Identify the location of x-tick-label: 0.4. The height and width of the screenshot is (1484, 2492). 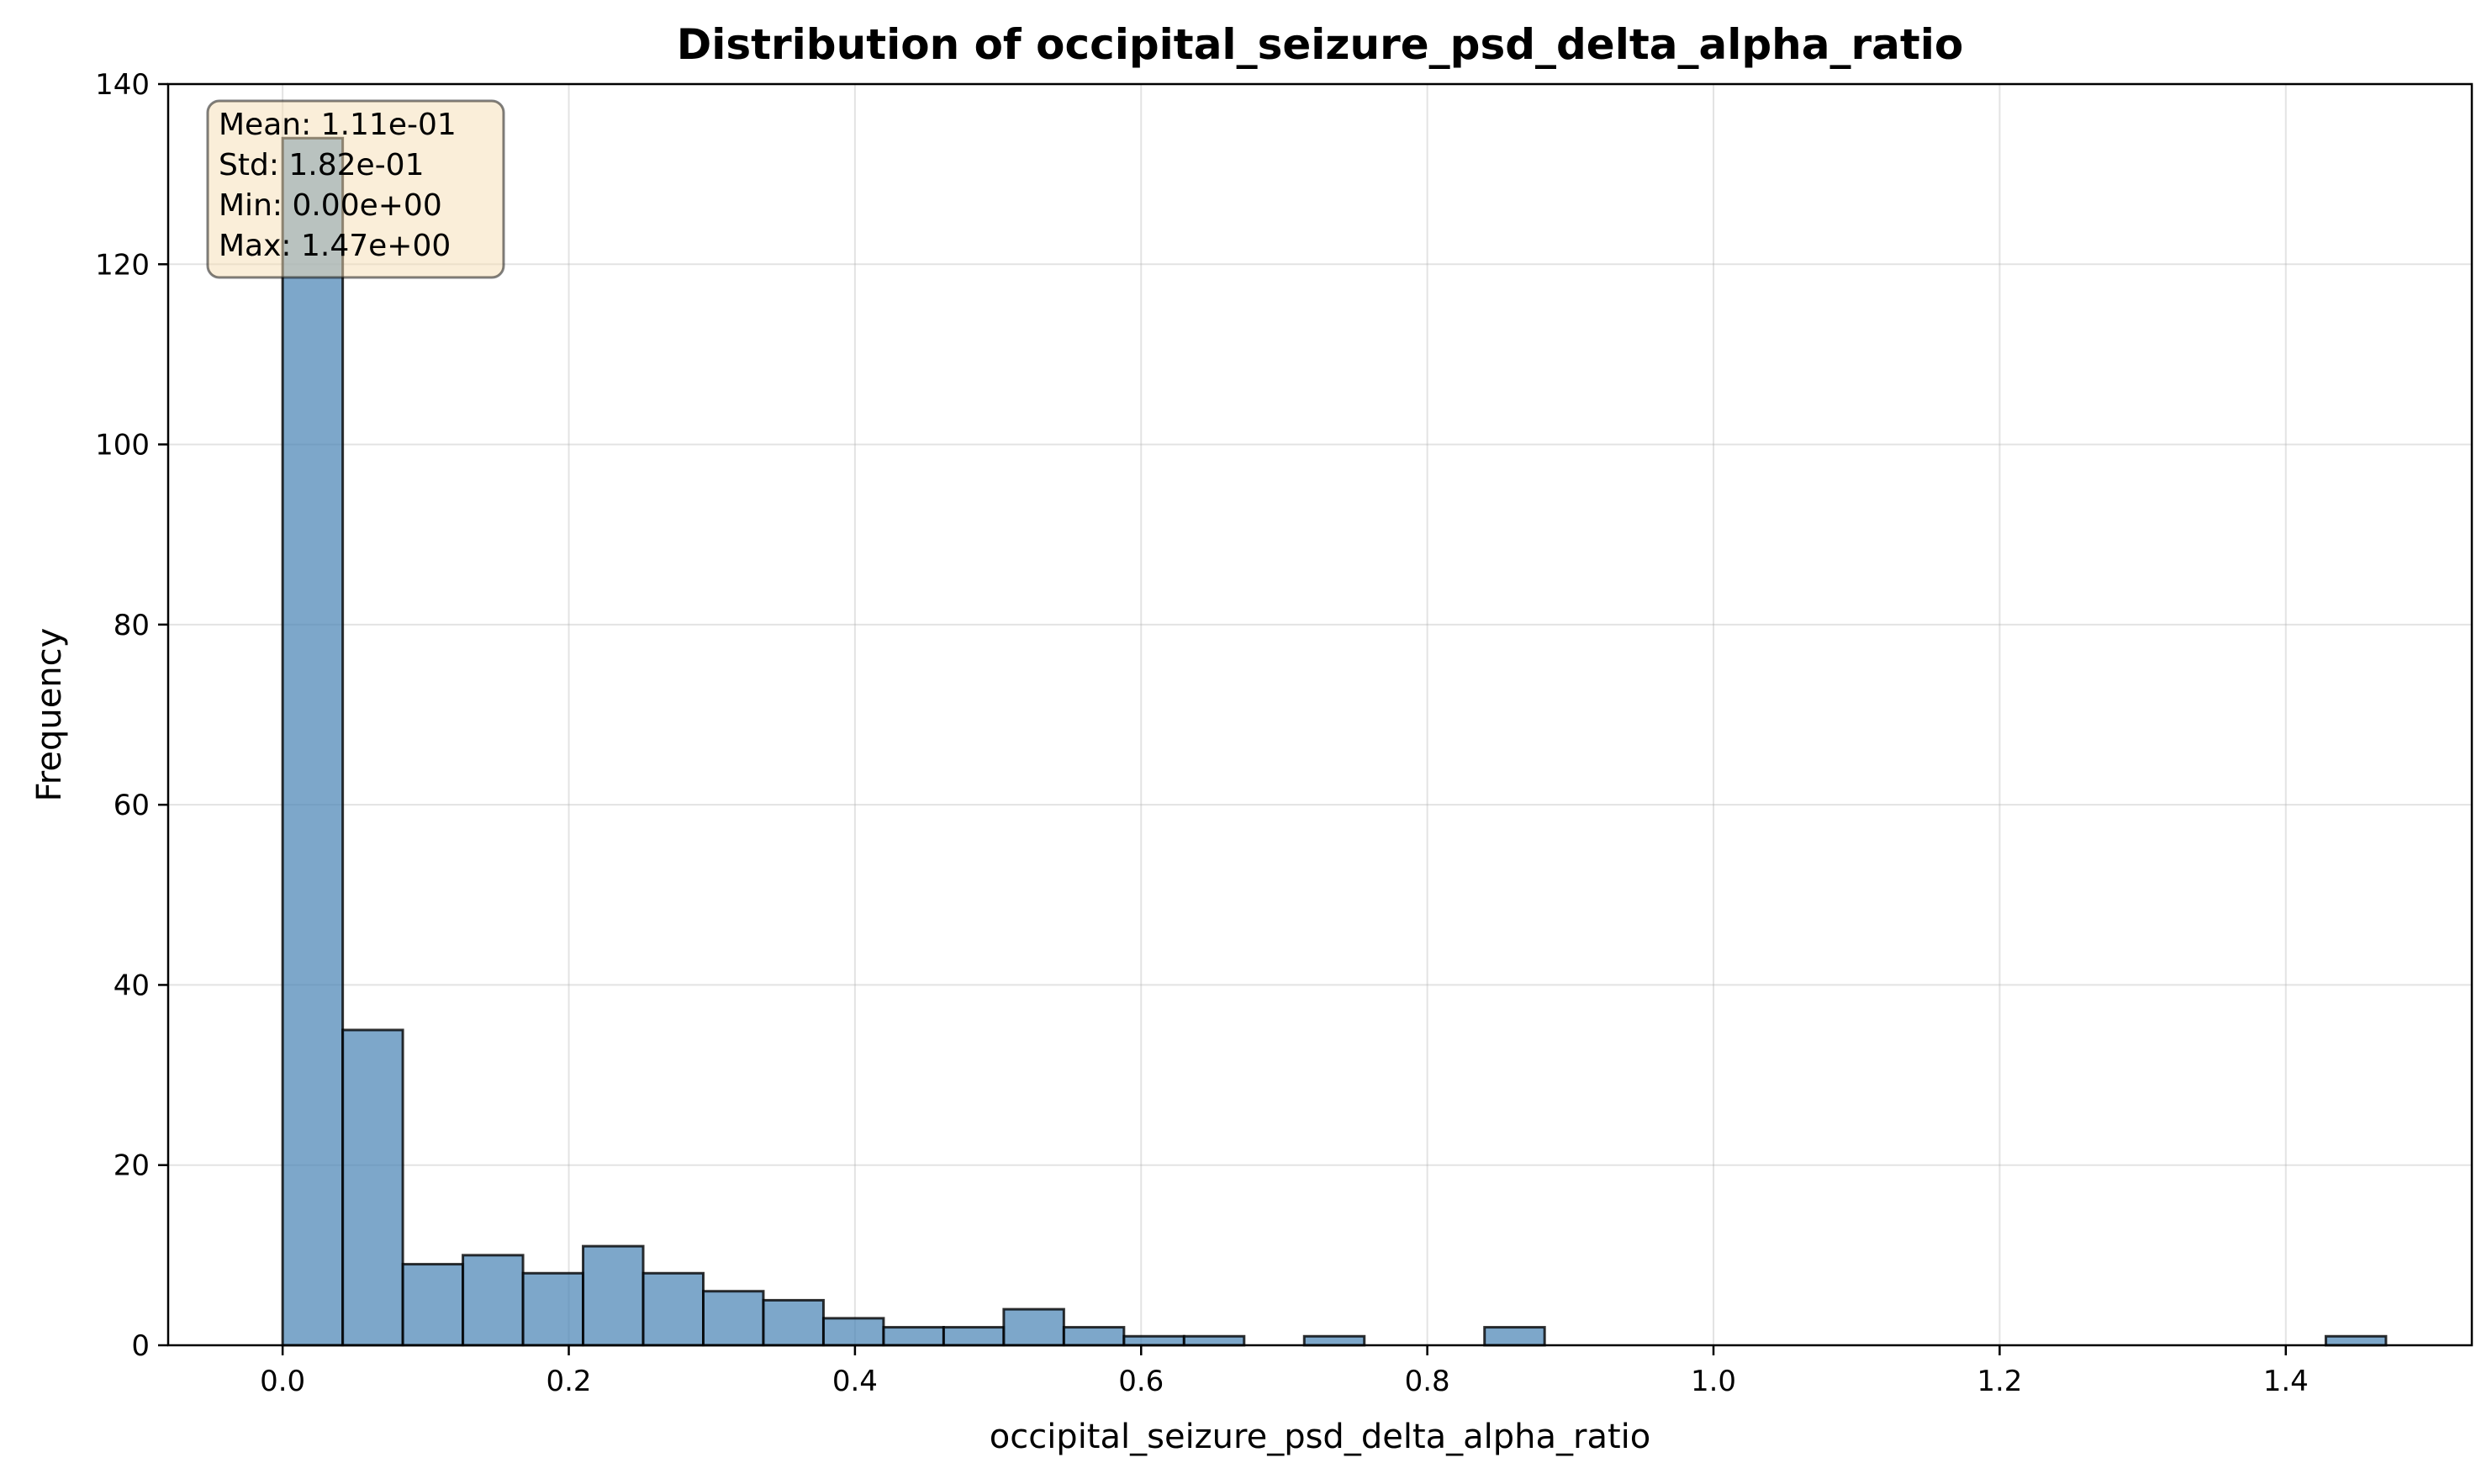
(855, 1381).